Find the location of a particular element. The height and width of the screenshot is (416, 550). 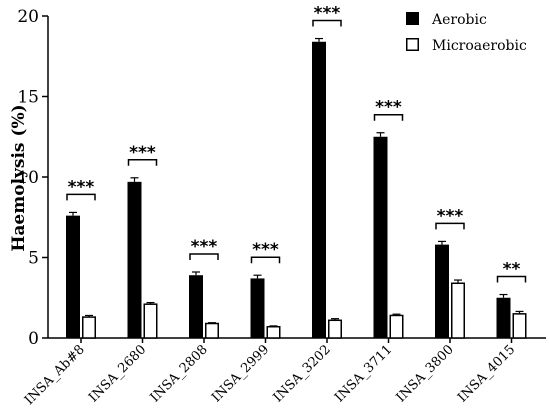

x-category-label: INSA_3711 is located at coordinates (363, 373).